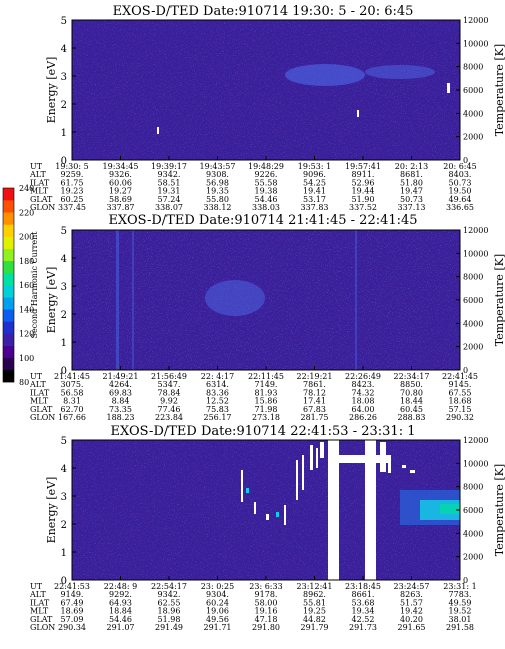  I want to click on ephemeris-value: 19.47, so click(411, 191).